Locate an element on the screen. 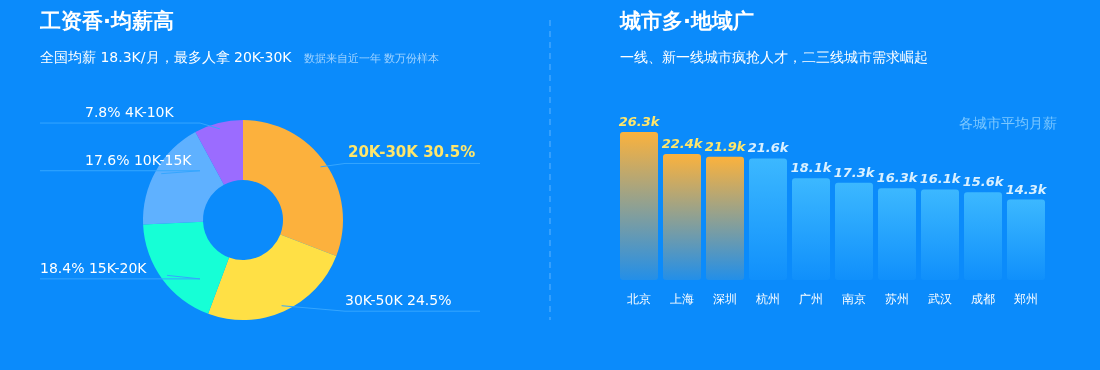 This screenshot has height=370, width=1100. text: 数据来自近一年 数万份样本 is located at coordinates (371, 58).